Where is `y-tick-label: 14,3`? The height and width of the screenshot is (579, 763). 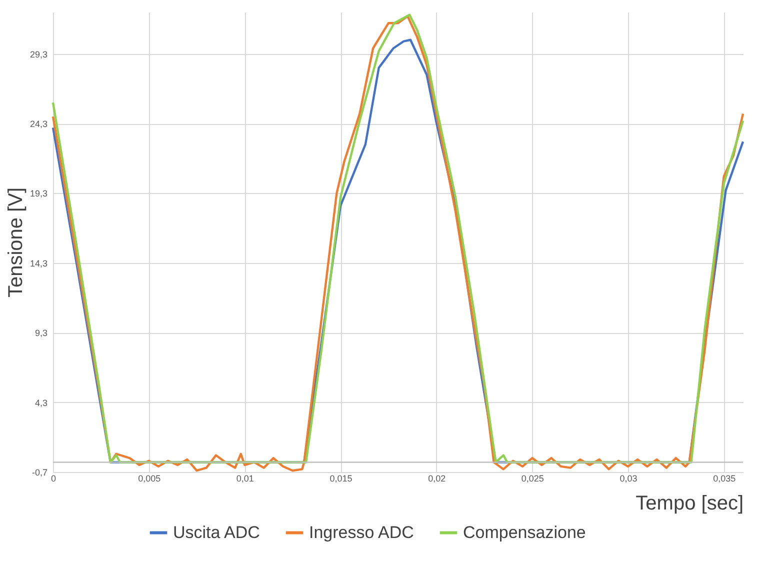 y-tick-label: 14,3 is located at coordinates (39, 263).